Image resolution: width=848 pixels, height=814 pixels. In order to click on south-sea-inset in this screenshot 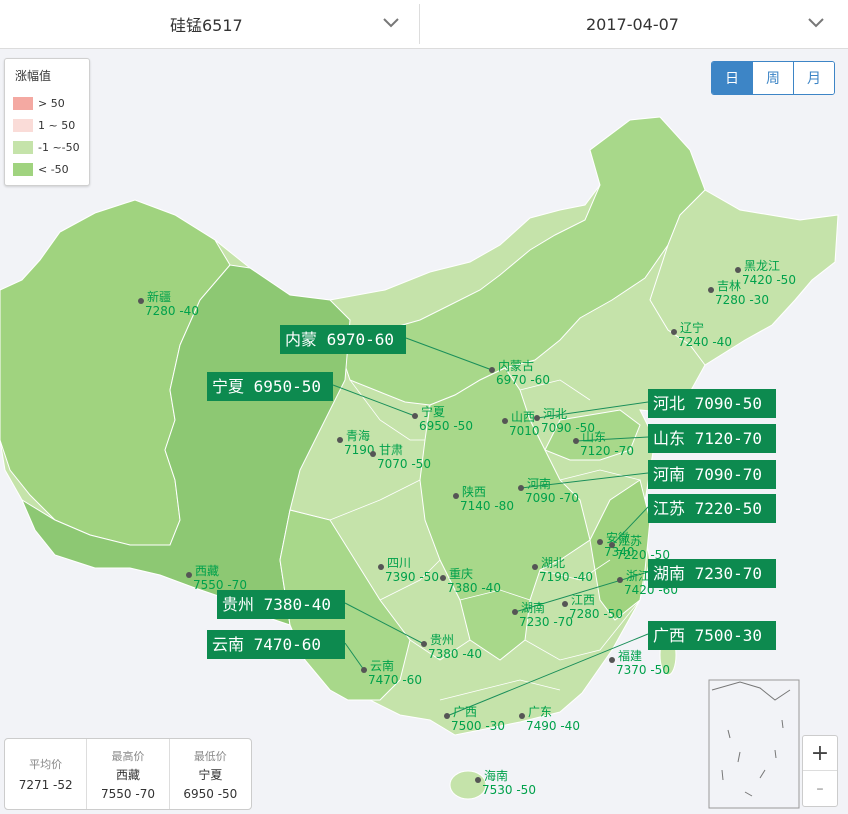, I will do `click(754, 744)`.